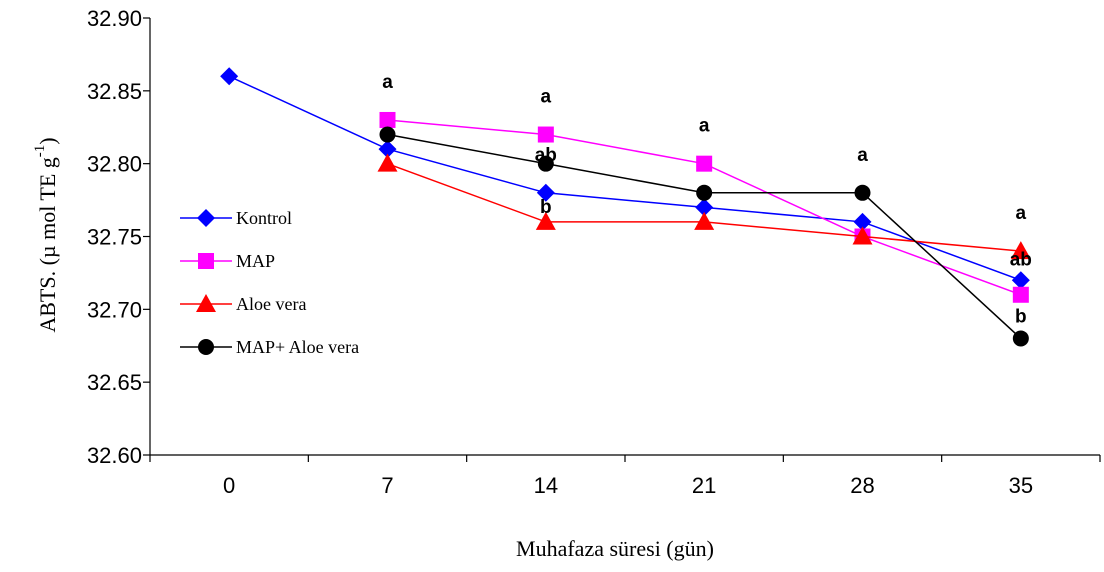  What do you see at coordinates (114, 309) in the screenshot?
I see `y-tick-label: 32.70` at bounding box center [114, 309].